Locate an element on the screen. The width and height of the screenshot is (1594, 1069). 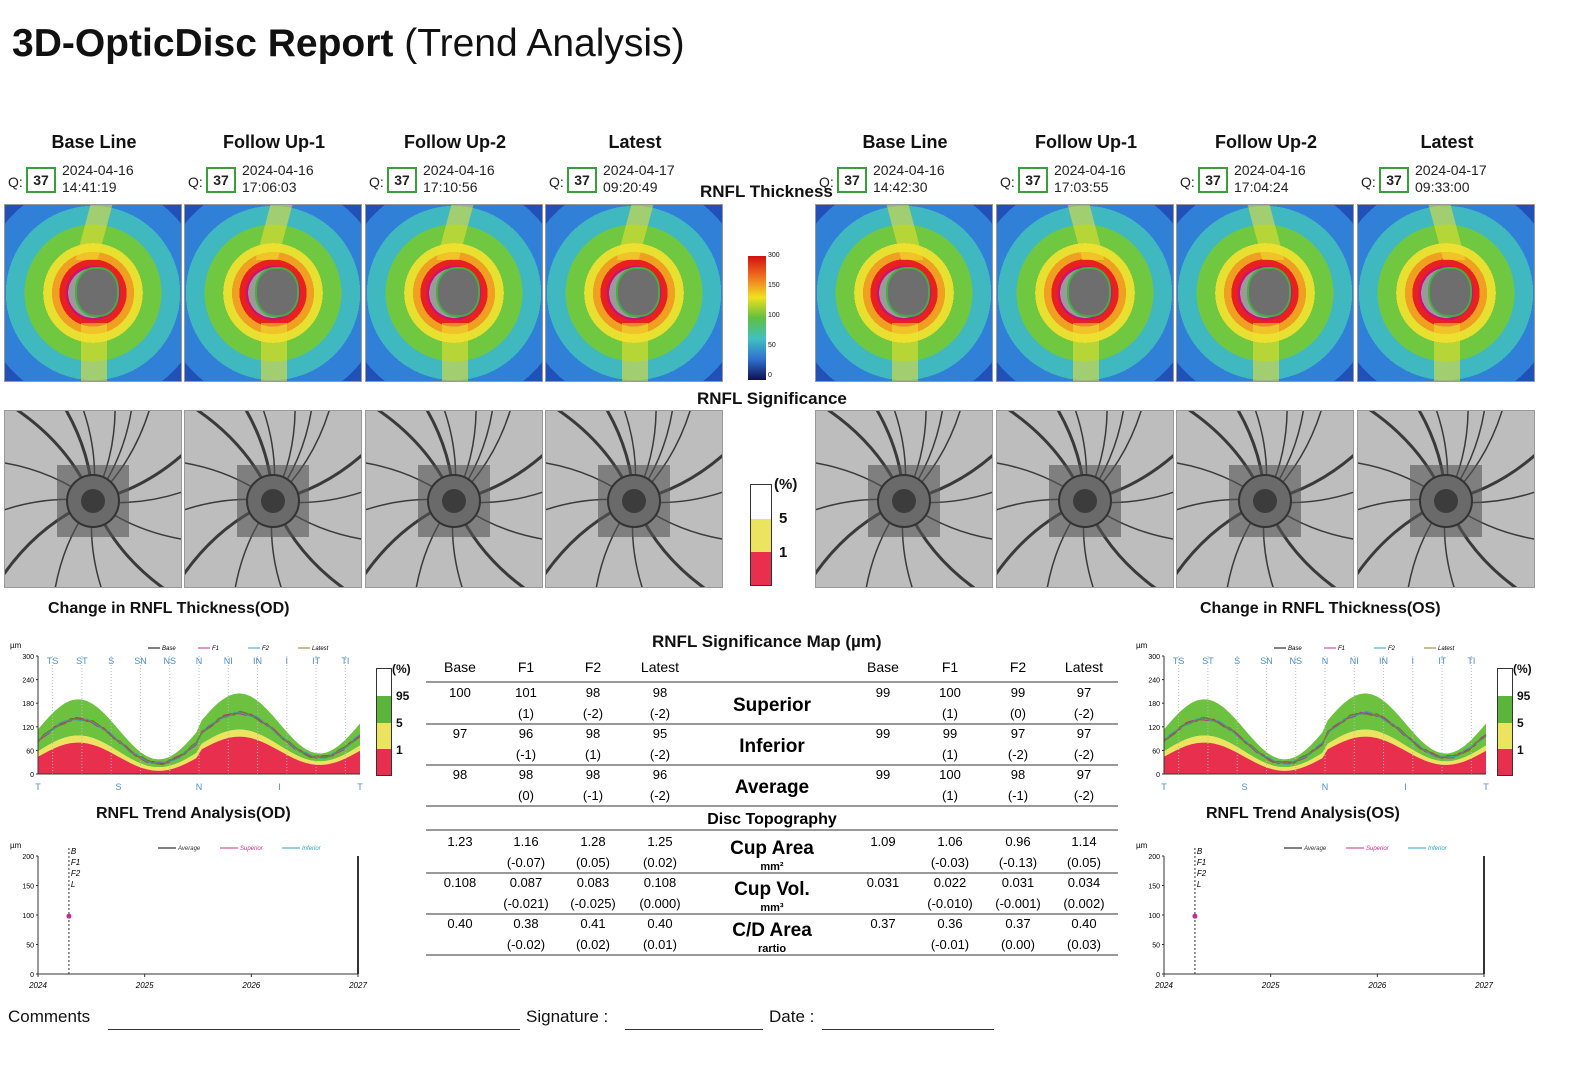
change-os-title: Change in RNFL Thickness(OS) is located at coordinates (1320, 608).